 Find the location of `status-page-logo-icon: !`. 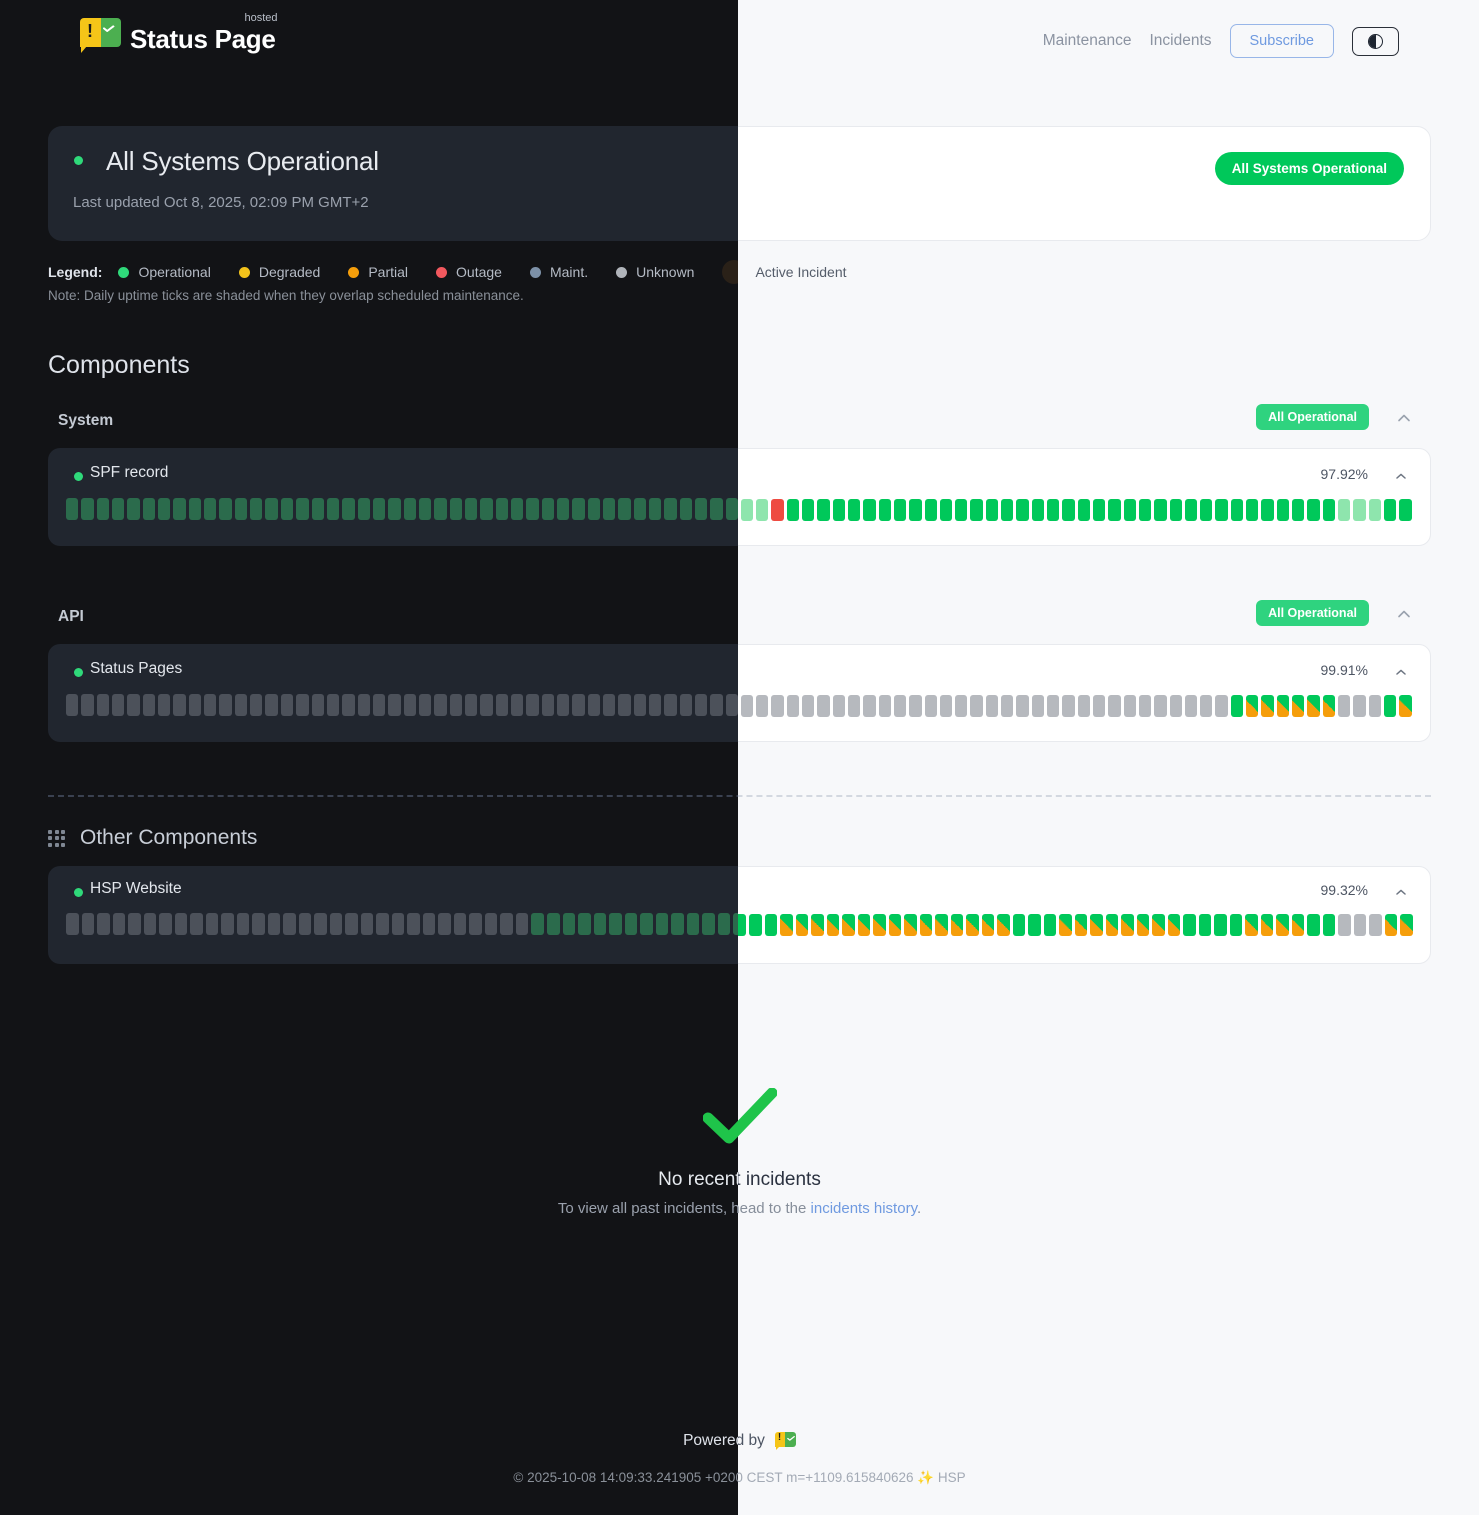

status-page-logo-icon: ! is located at coordinates (785, 1441).